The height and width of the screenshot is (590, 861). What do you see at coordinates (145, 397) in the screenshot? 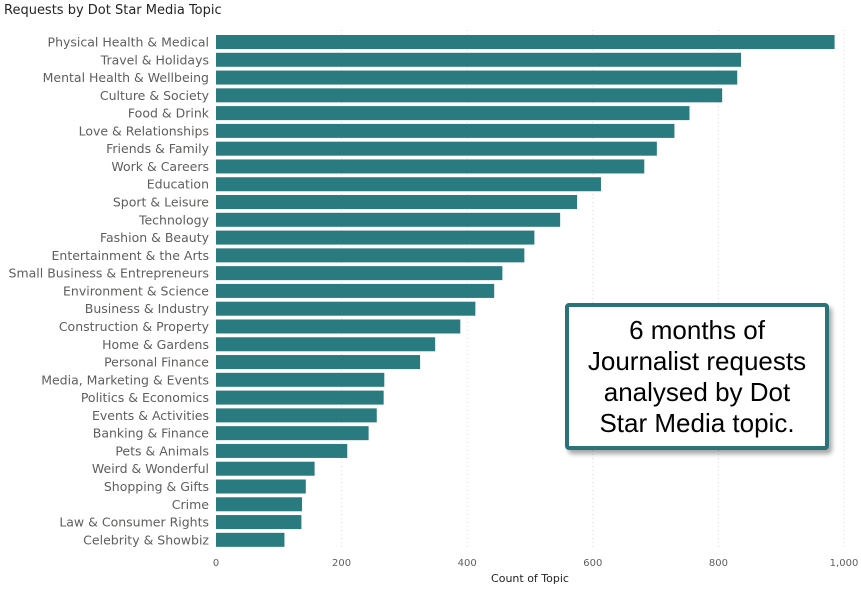
I see `category-label: Politics & Economics` at bounding box center [145, 397].